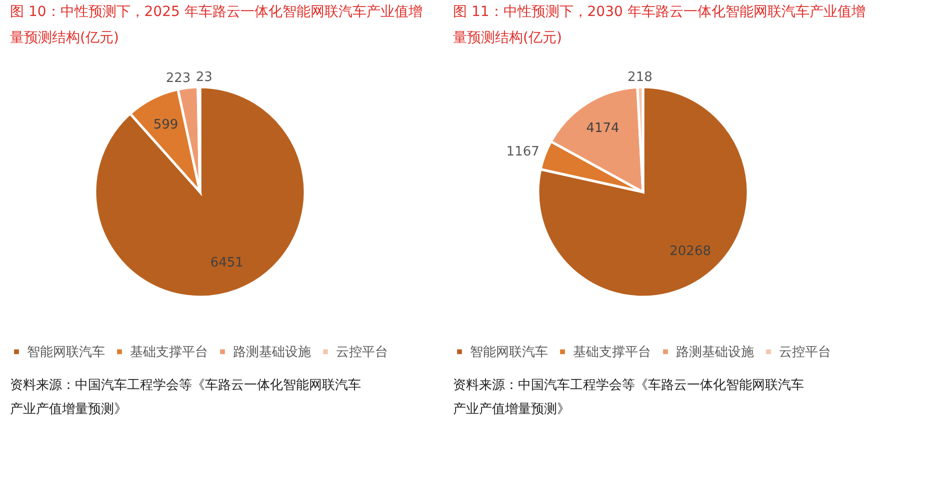 The width and height of the screenshot is (928, 492). I want to click on data-label: 4174, so click(603, 128).